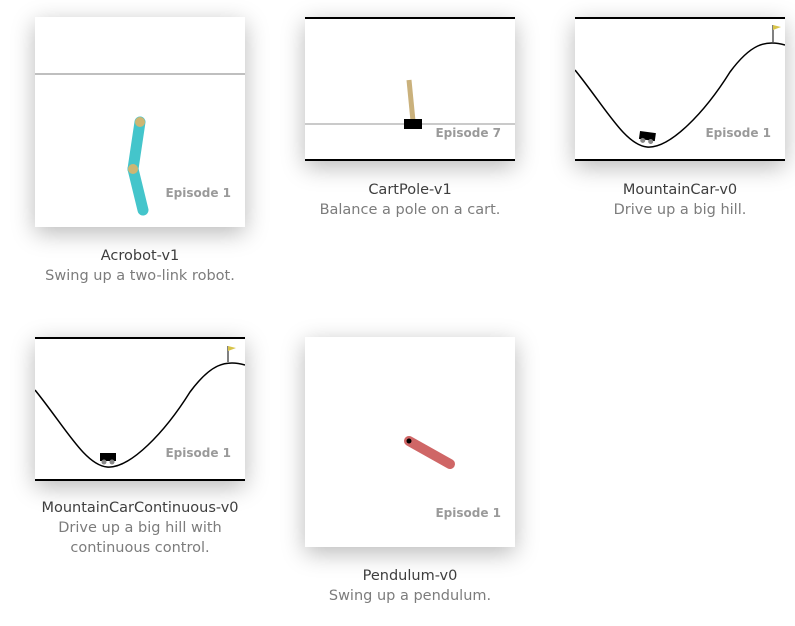  Describe the element at coordinates (680, 210) in the screenshot. I see `env-description: Drive up a big hill.` at that location.